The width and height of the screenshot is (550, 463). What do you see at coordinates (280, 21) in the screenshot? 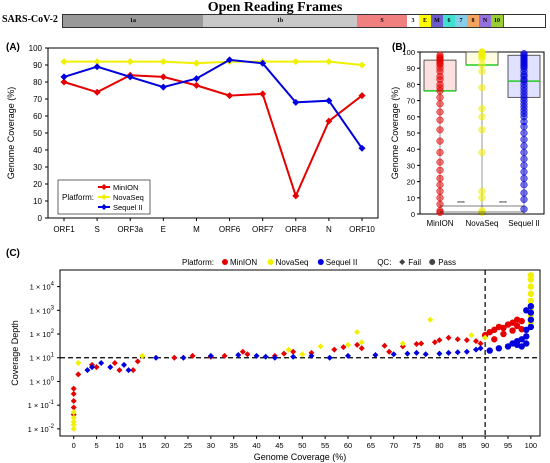
I see `orf-segment-1b: 1b` at bounding box center [280, 21].